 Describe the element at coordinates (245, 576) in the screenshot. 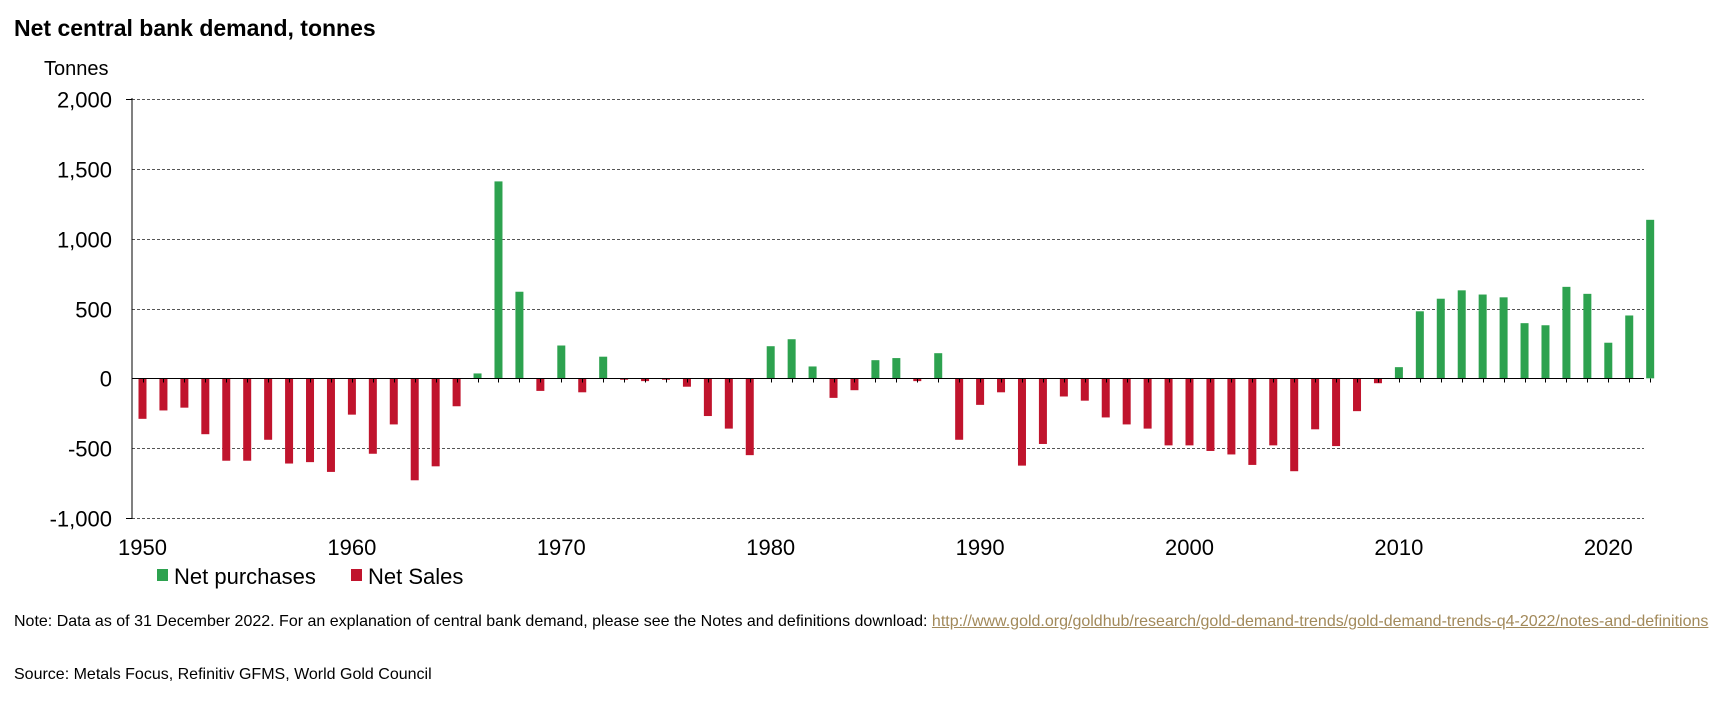

I see `legend-label-purchases: Net purchases` at that location.